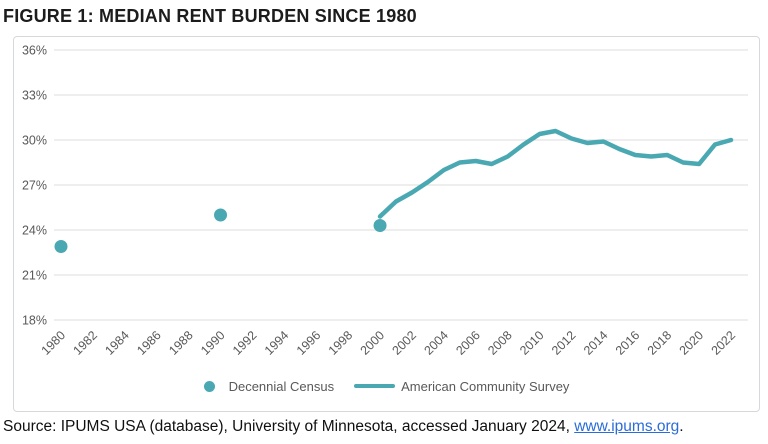 Image resolution: width=768 pixels, height=444 pixels. I want to click on x-axis-tick-label: 1998, so click(341, 343).